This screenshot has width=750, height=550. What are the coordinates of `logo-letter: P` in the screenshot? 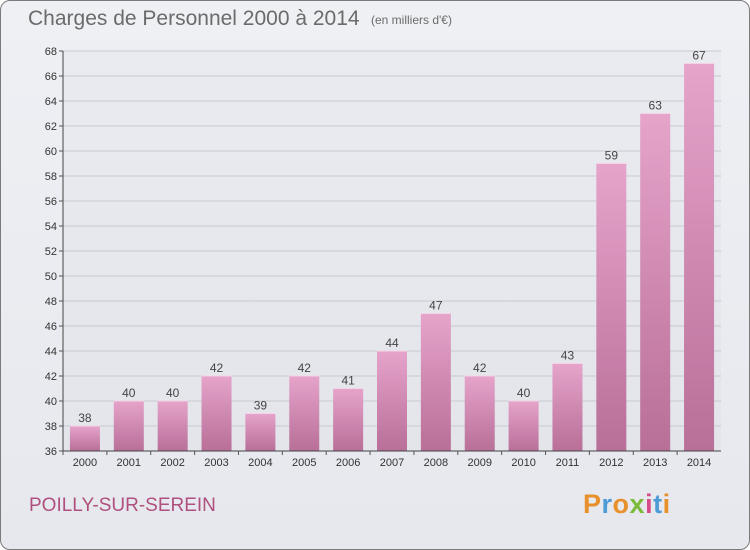 It's located at (592, 504).